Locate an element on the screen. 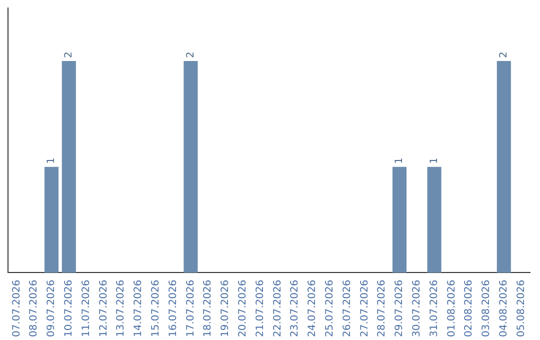 The image size is (540, 340). x-tick-label: 20.07.2026 is located at coordinates (242, 309).